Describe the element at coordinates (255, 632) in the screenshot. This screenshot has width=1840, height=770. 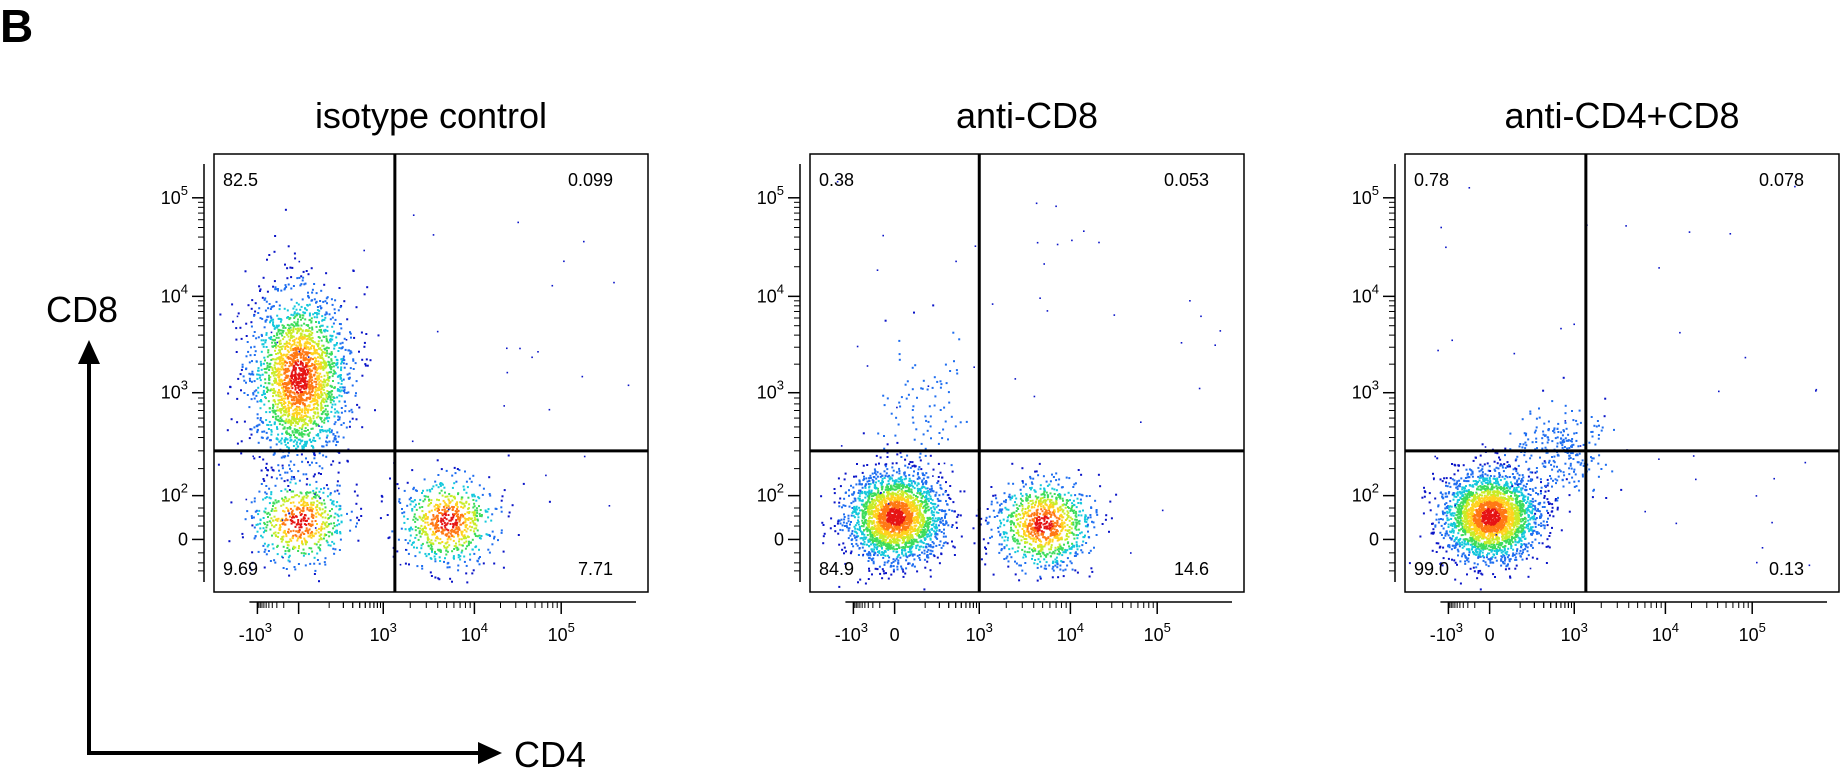
I see `x-tick-label: -103` at that location.